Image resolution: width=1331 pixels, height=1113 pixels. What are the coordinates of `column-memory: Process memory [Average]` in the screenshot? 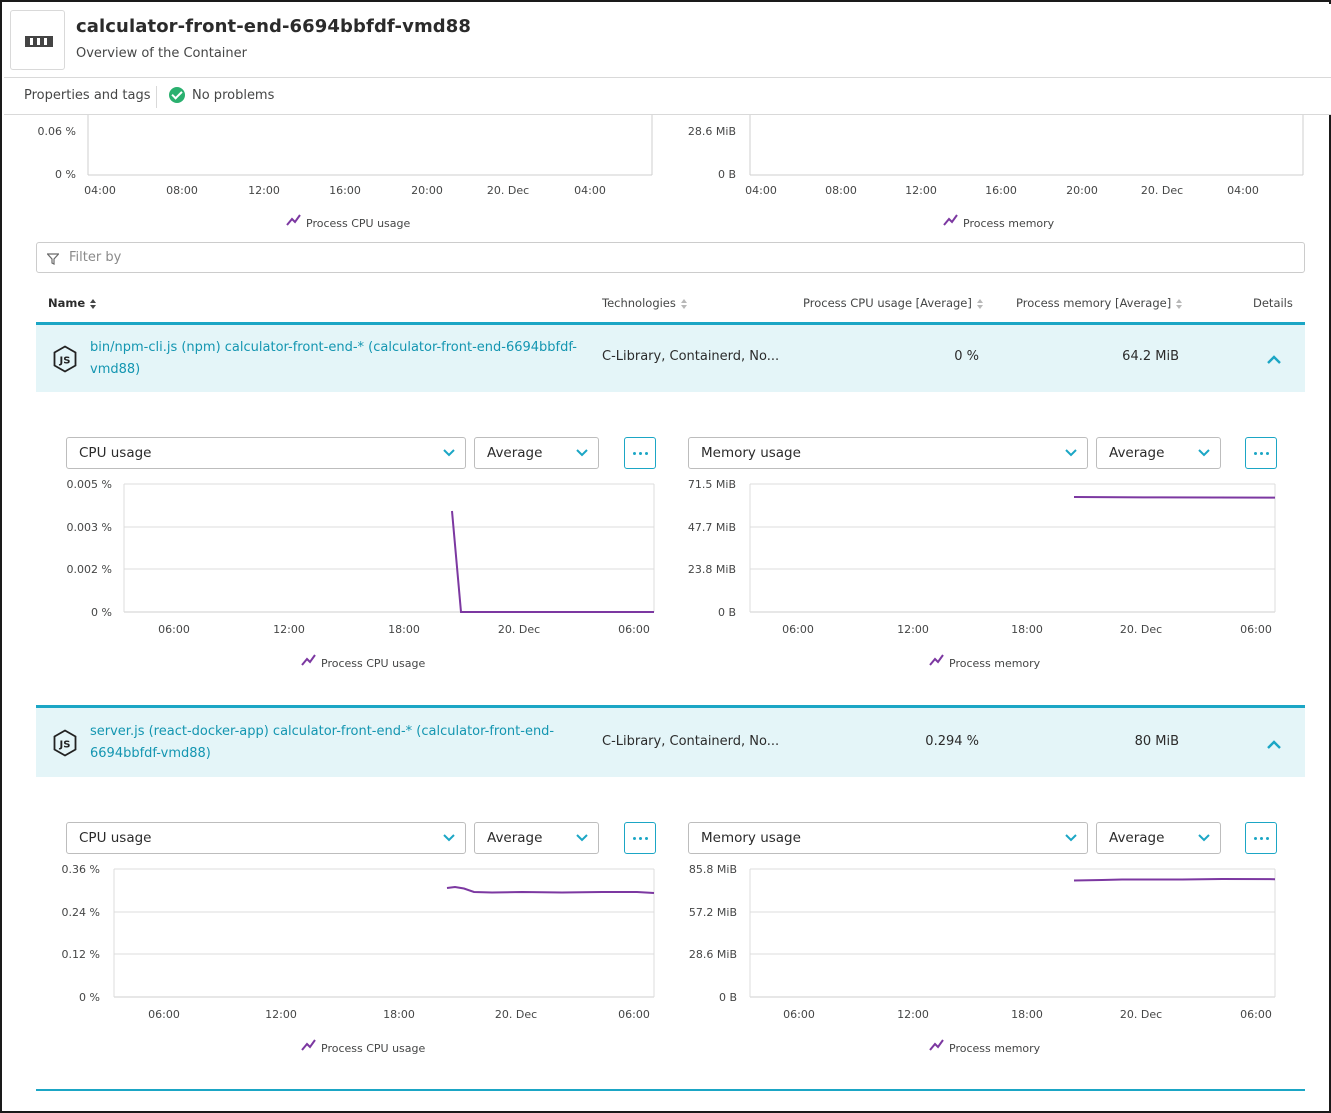 It's located at (1099, 303).